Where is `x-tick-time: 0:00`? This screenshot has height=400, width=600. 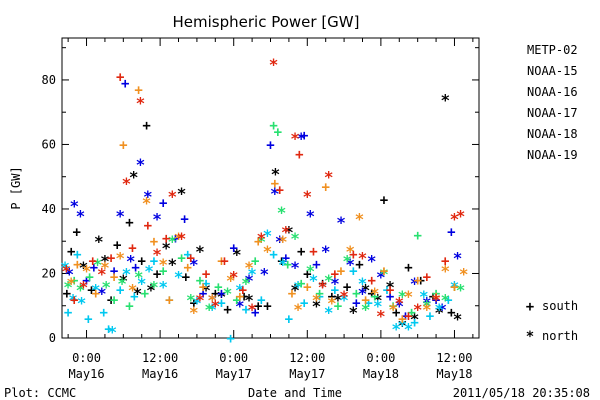
x-tick-time: 0:00 is located at coordinates (380, 358).